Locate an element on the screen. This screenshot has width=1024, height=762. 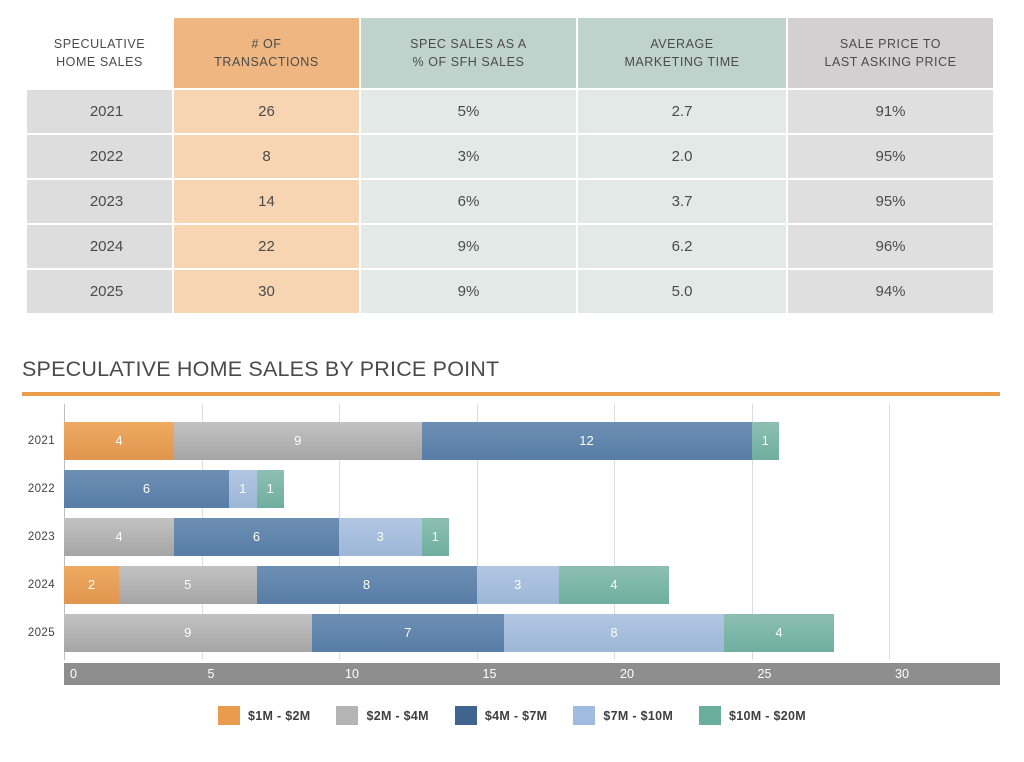
legend-item-4M-7M: $4M - $7M is located at coordinates (501, 715).